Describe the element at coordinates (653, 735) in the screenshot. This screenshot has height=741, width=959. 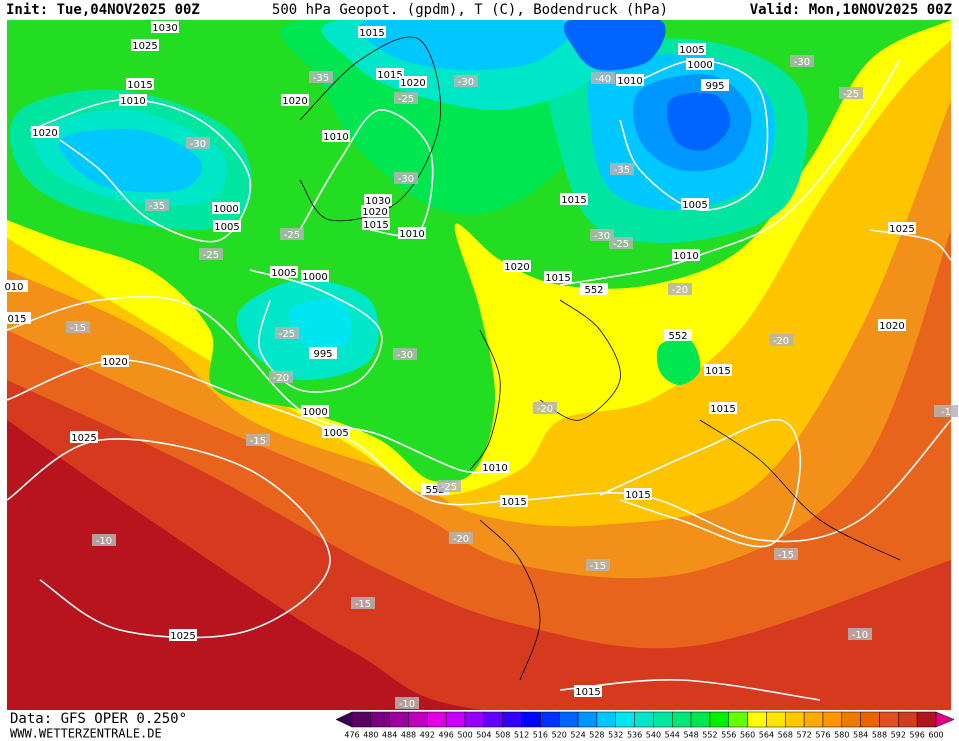
I see `colorbar-label: 540` at that location.